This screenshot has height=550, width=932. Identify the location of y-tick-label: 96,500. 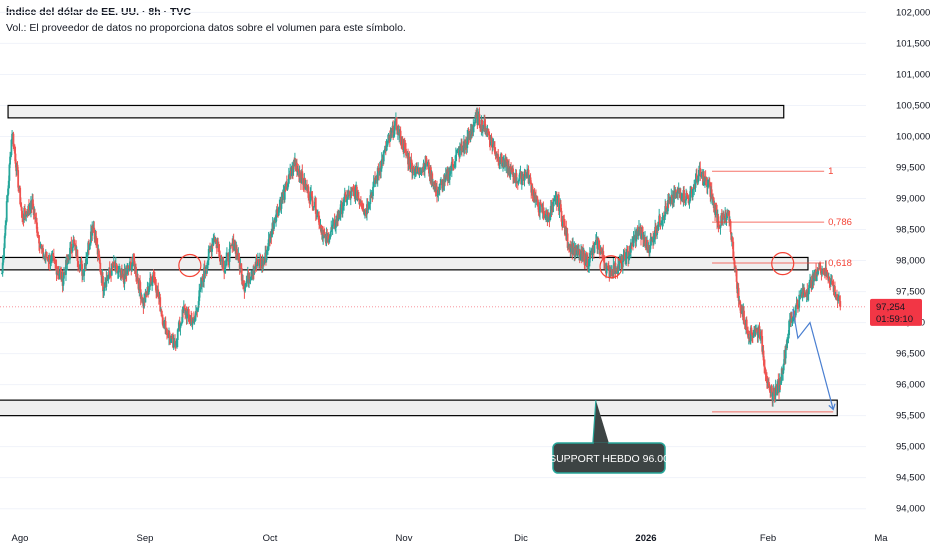
(910, 354).